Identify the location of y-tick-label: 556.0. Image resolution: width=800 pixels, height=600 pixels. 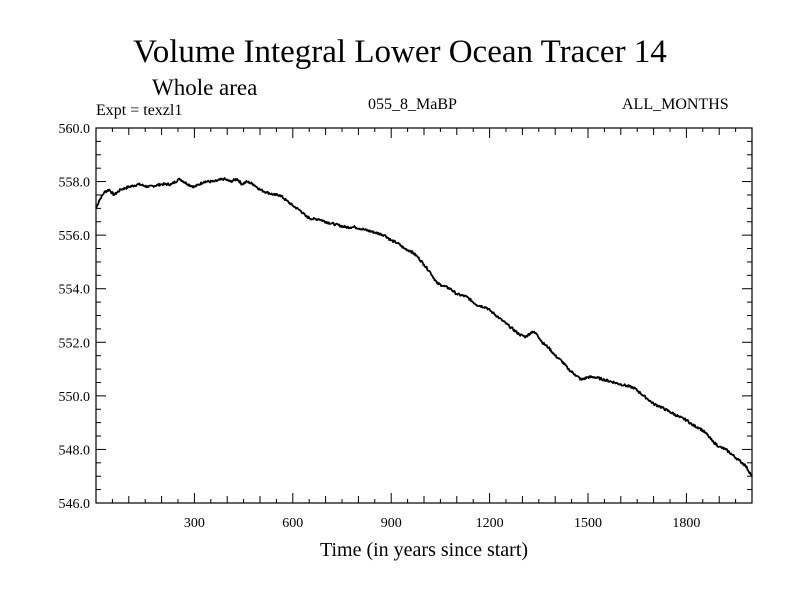
(75, 236).